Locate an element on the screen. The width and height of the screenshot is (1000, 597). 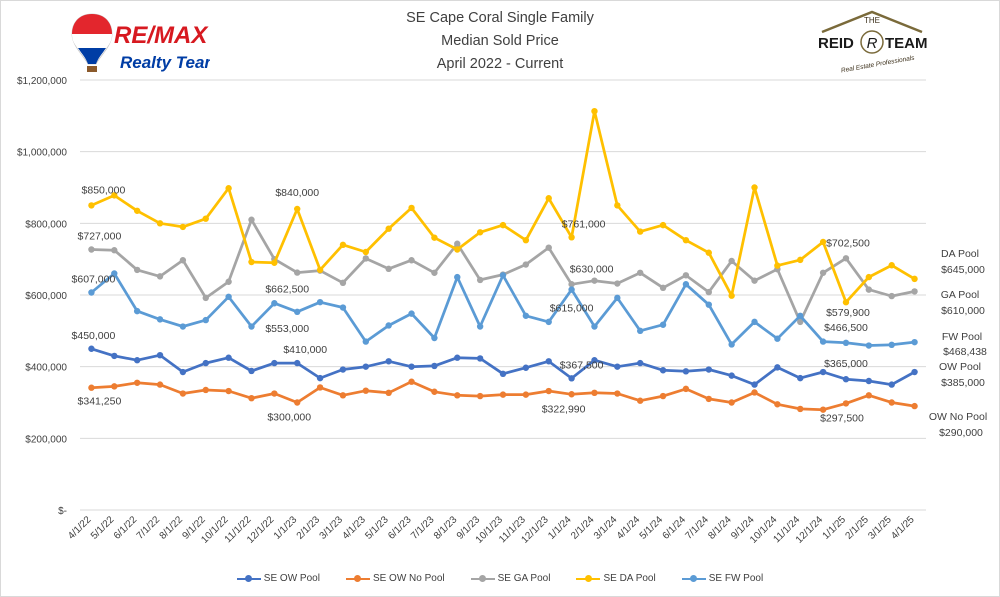
data-label: $662,500 is located at coordinates (287, 290).